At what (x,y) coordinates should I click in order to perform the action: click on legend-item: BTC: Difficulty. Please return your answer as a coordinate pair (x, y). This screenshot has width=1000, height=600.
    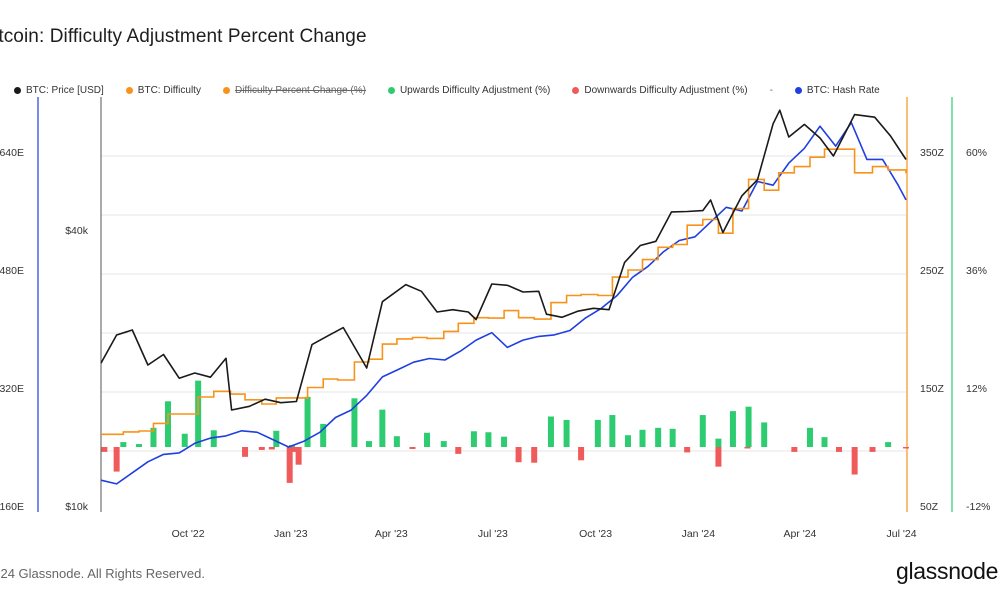
    Looking at the image, I should click on (163, 90).